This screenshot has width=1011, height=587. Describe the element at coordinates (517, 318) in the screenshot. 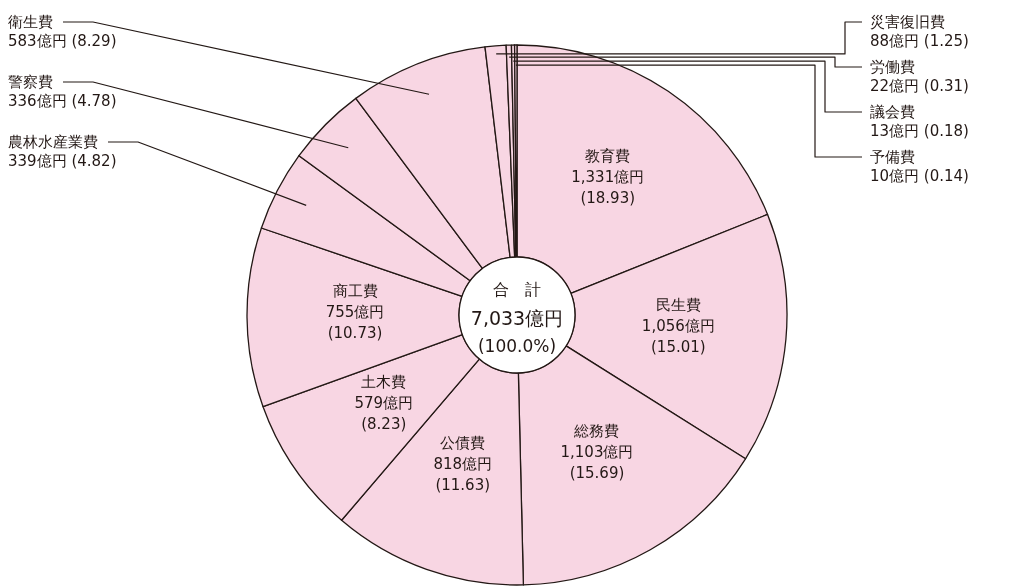

I see `text: 7,033億円` at that location.